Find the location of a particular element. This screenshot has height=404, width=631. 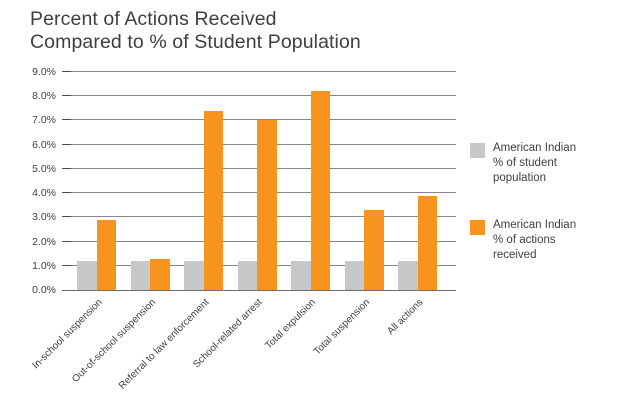

x-axis-category-label: All actions is located at coordinates (405, 317).